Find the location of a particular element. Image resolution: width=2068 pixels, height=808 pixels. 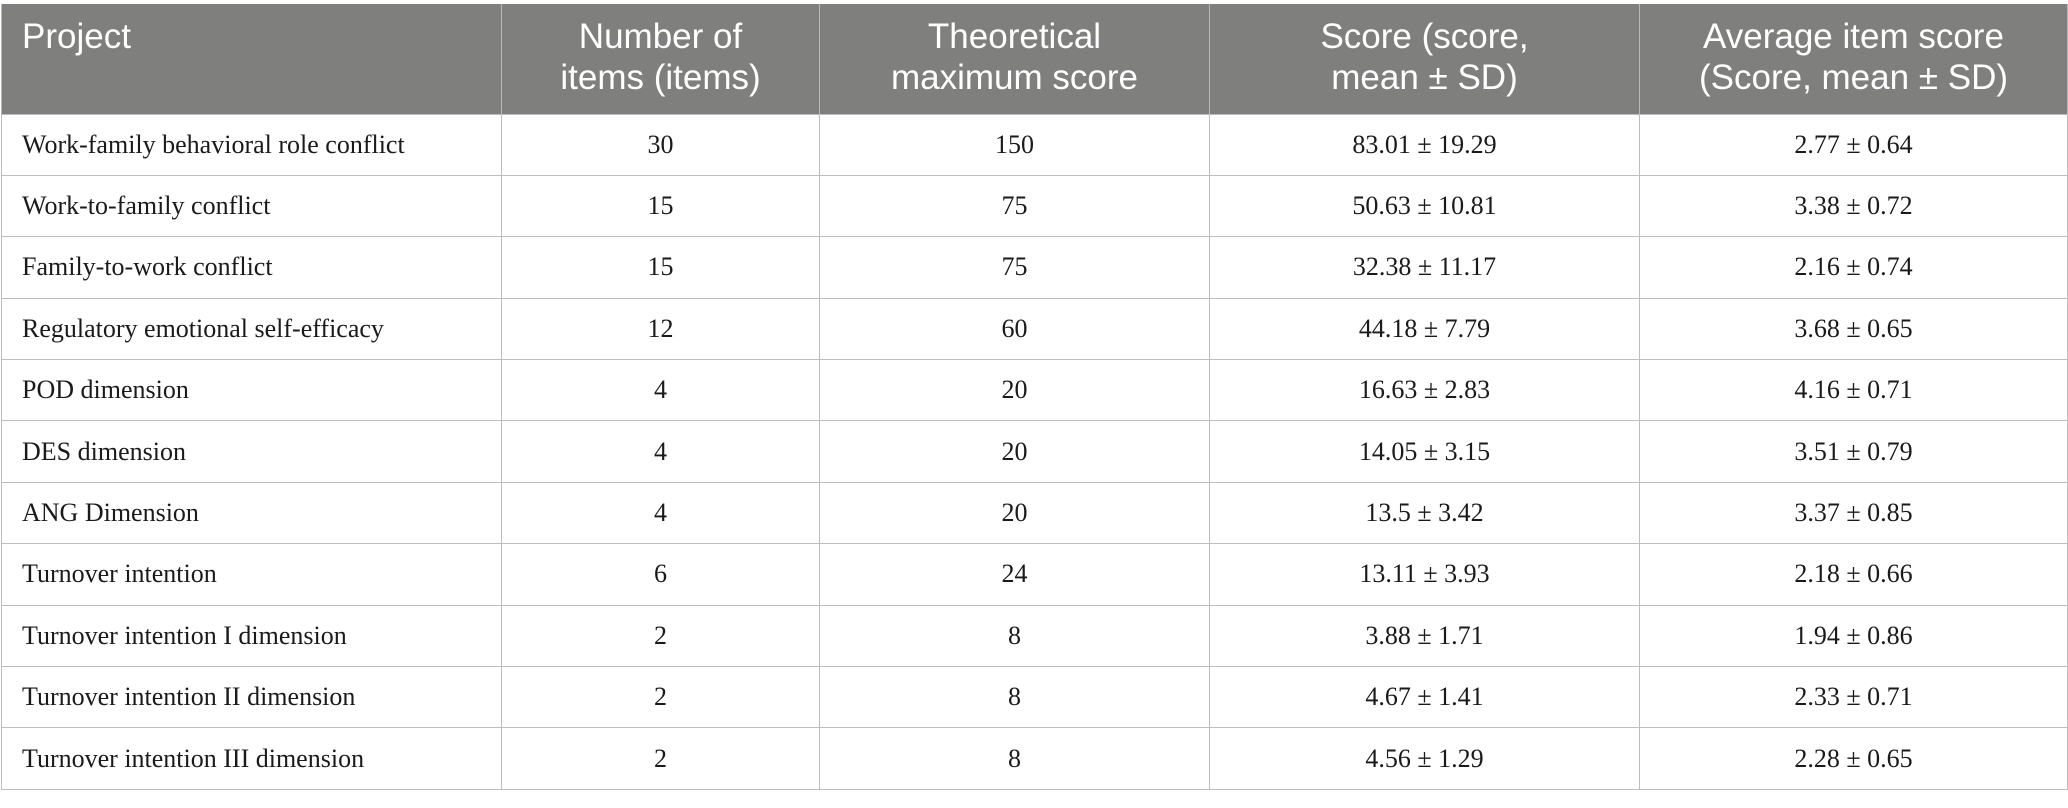

cell-project: ANG Dimension is located at coordinates (251, 513).